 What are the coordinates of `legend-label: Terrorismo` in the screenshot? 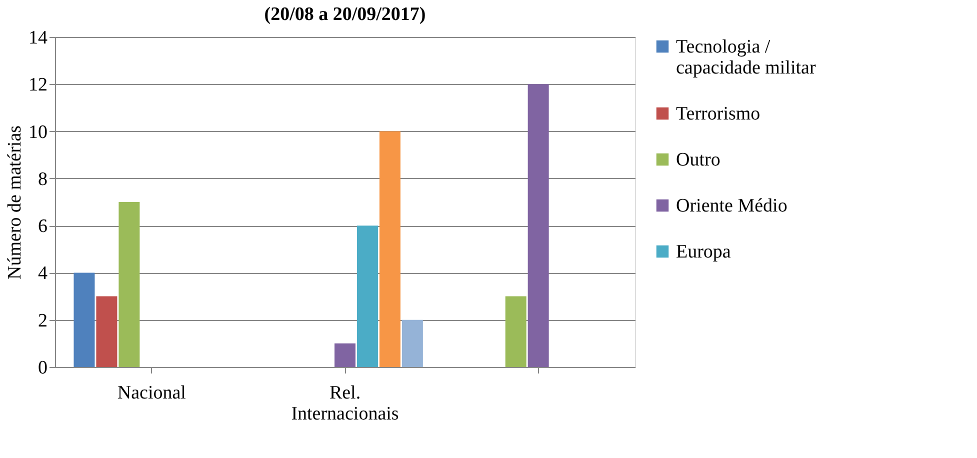 It's located at (718, 114).